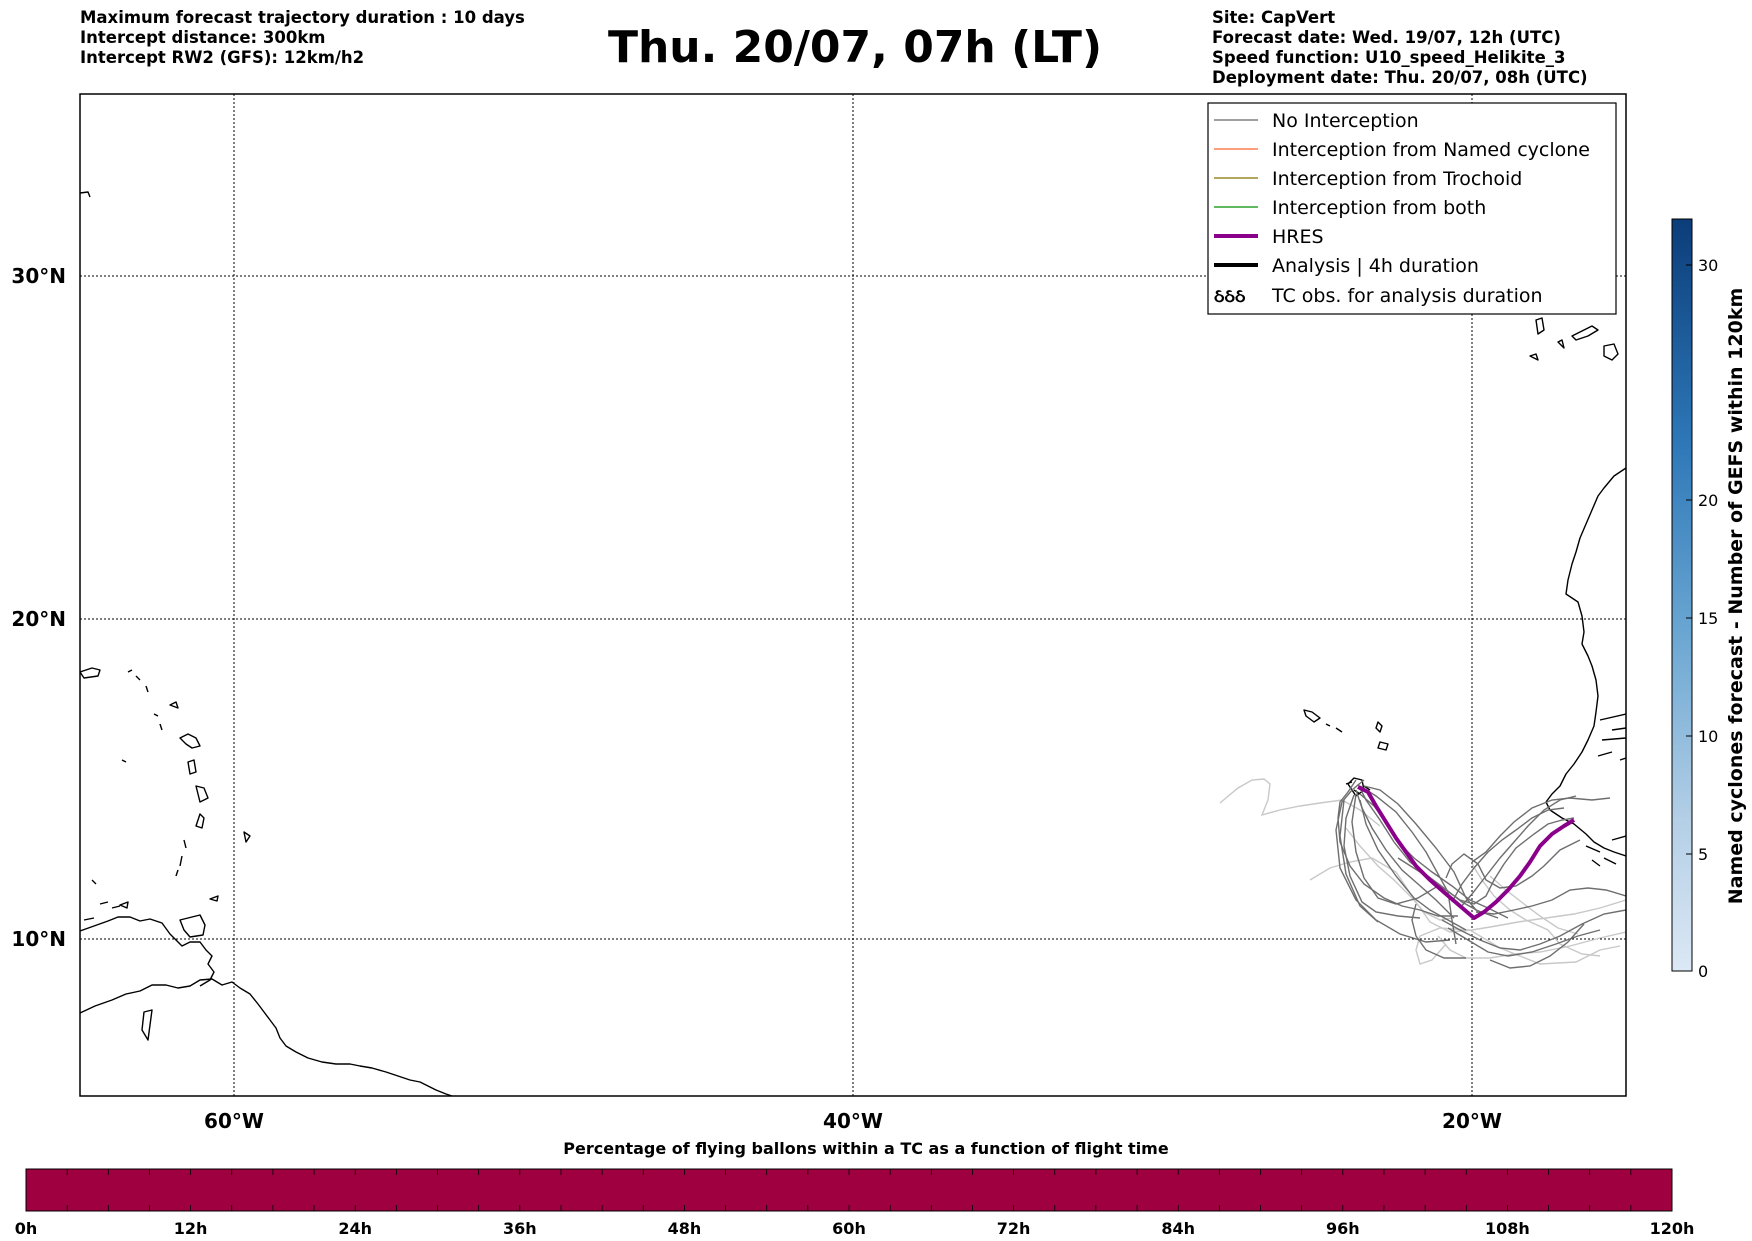  Describe the element at coordinates (247, 837) in the screenshot. I see `barbados-island` at that location.